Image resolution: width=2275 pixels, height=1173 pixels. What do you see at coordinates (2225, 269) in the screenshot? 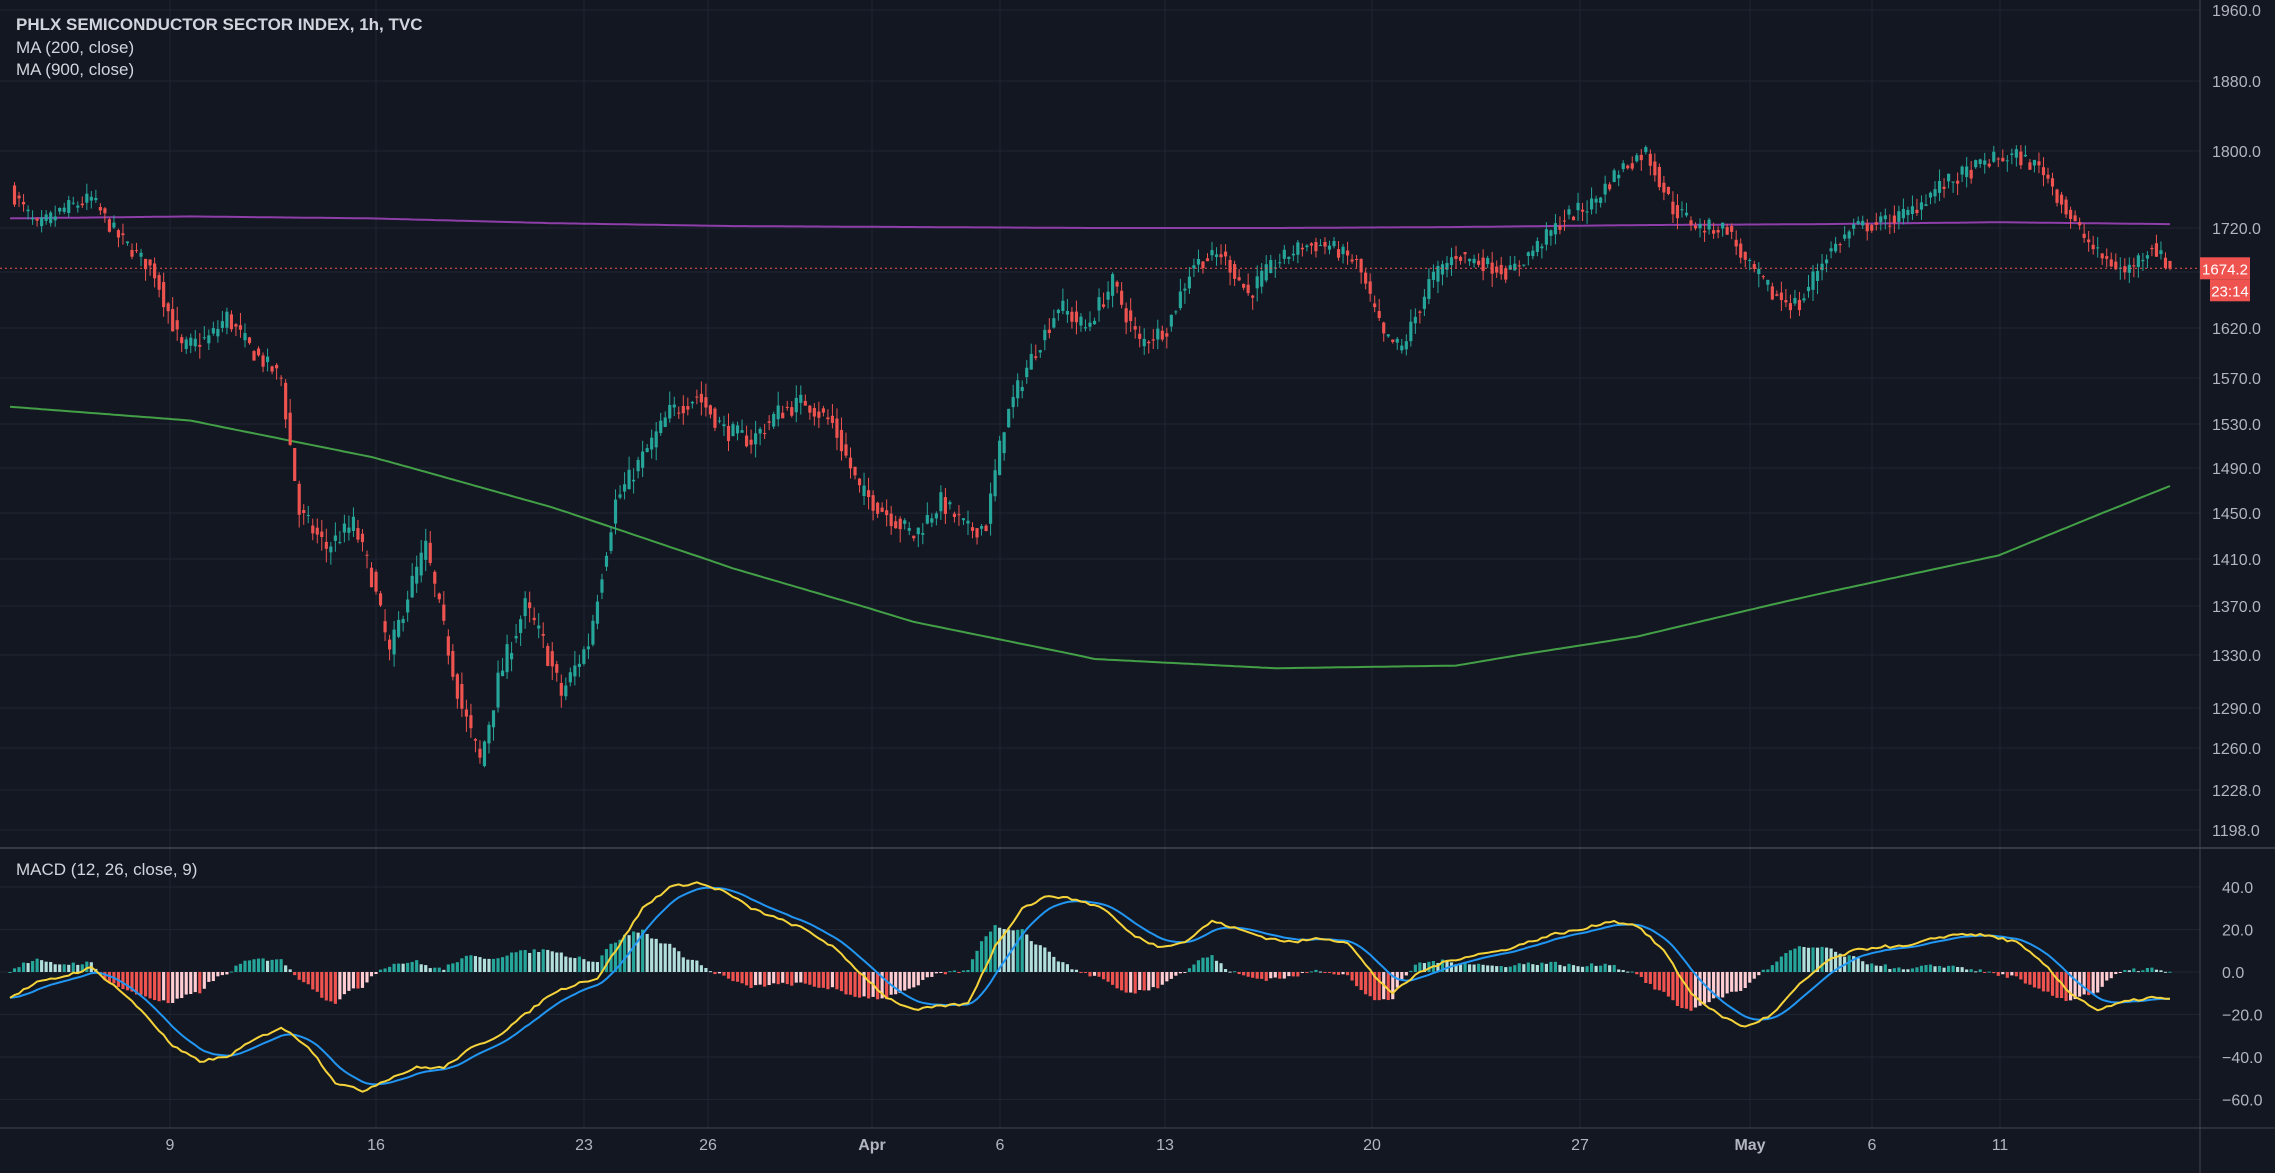
I see `current-price-label: 1674.2` at bounding box center [2225, 269].